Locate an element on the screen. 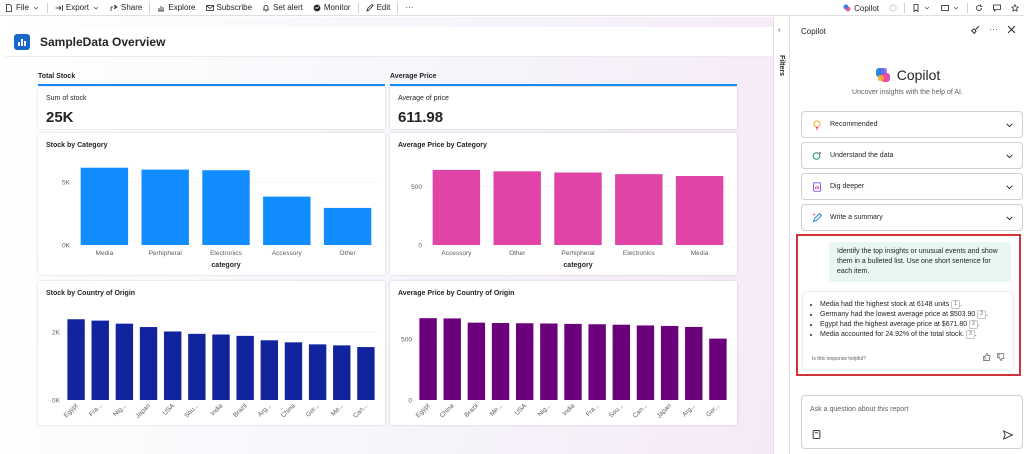 The height and width of the screenshot is (454, 1024). edit-button: Edit is located at coordinates (378, 8).